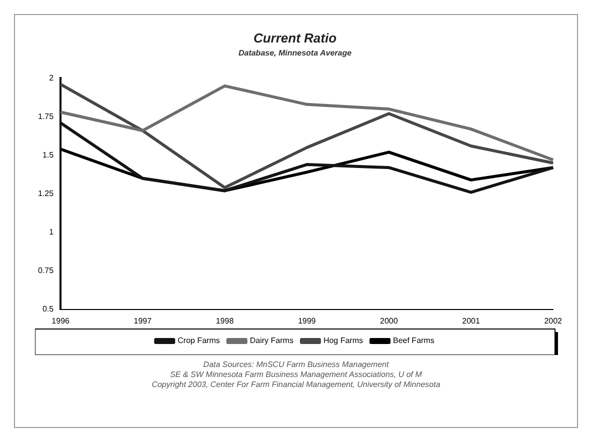 The height and width of the screenshot is (444, 592). I want to click on chart-subtitle: Database, Minnesota Average, so click(295, 53).